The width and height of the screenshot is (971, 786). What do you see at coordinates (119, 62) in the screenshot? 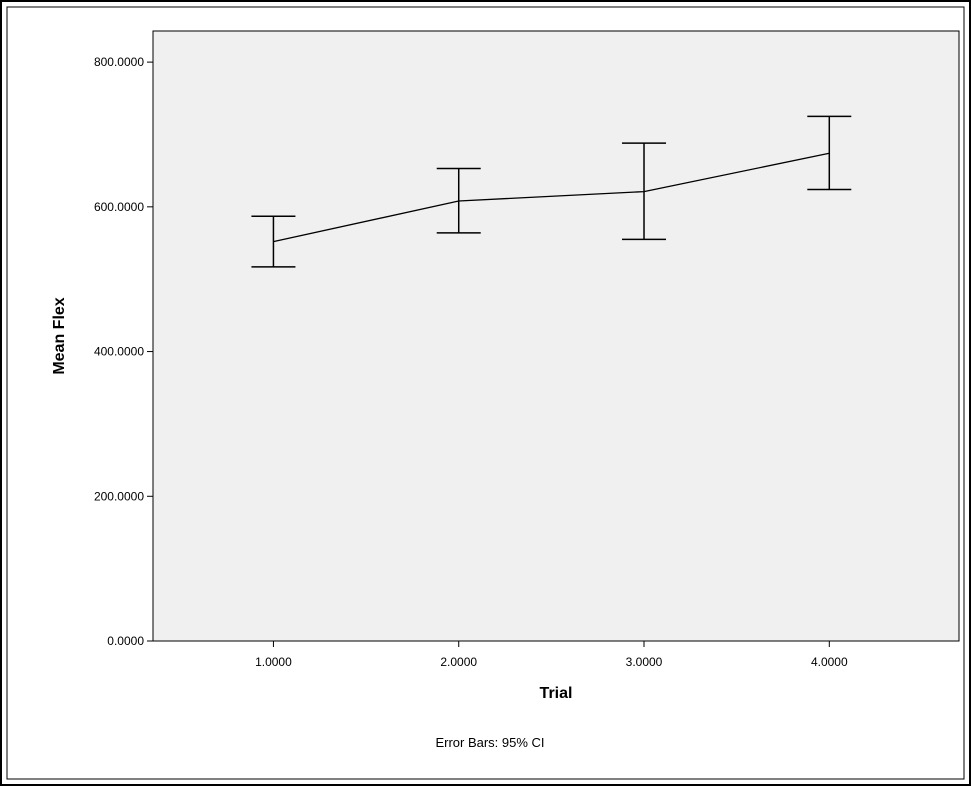
I see `y-tick-label: 800.0000` at bounding box center [119, 62].